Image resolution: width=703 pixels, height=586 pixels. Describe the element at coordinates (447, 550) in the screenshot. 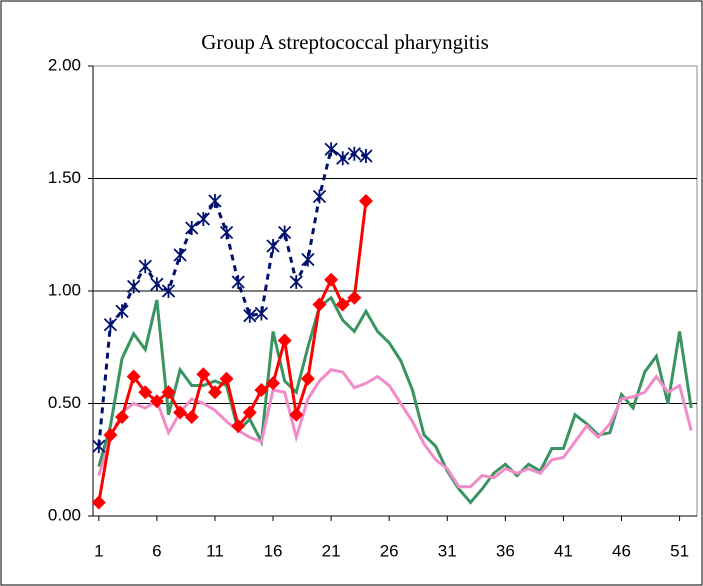

I see `x-tick-label: 31` at that location.